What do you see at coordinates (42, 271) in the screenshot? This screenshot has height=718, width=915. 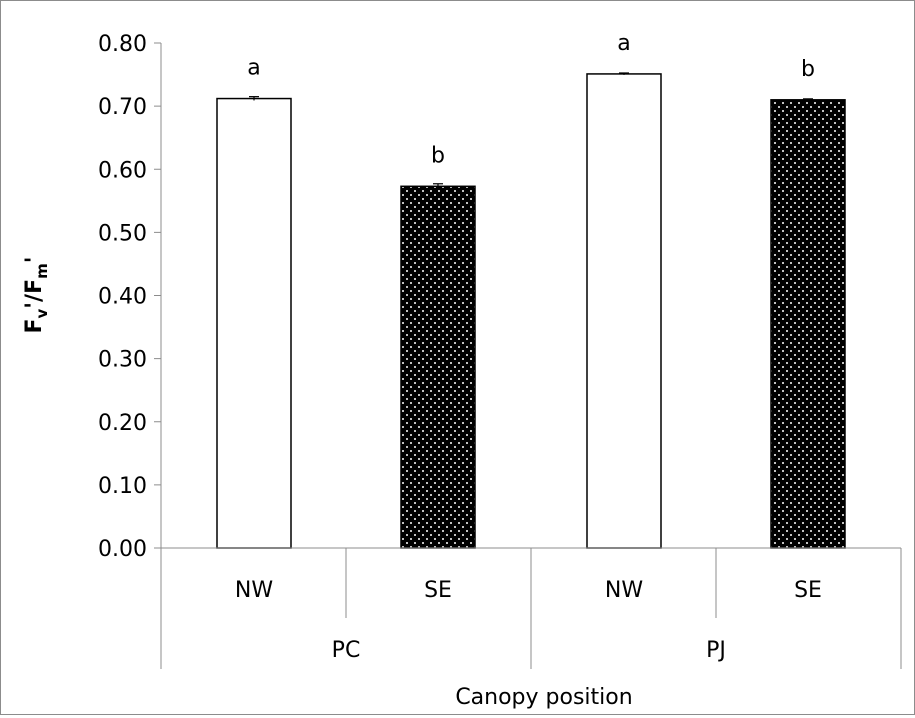 I see `y-axis-title-subscript: m` at bounding box center [42, 271].